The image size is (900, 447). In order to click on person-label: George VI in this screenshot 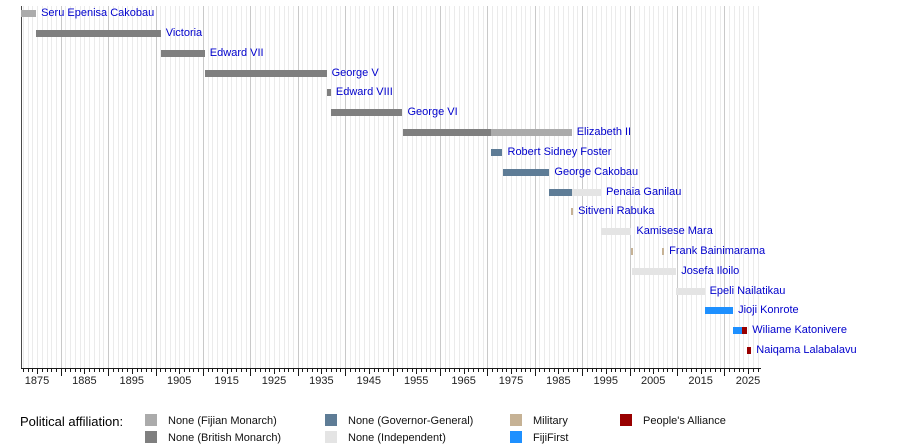, I will do `click(432, 112)`.